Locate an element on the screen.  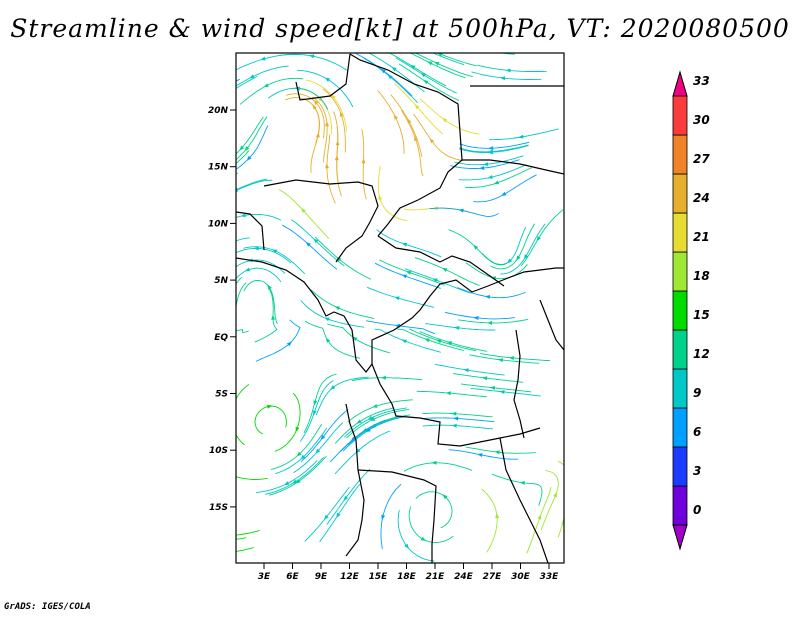
grads-credit: GrADS: IGES/COLA is located at coordinates (47, 607).